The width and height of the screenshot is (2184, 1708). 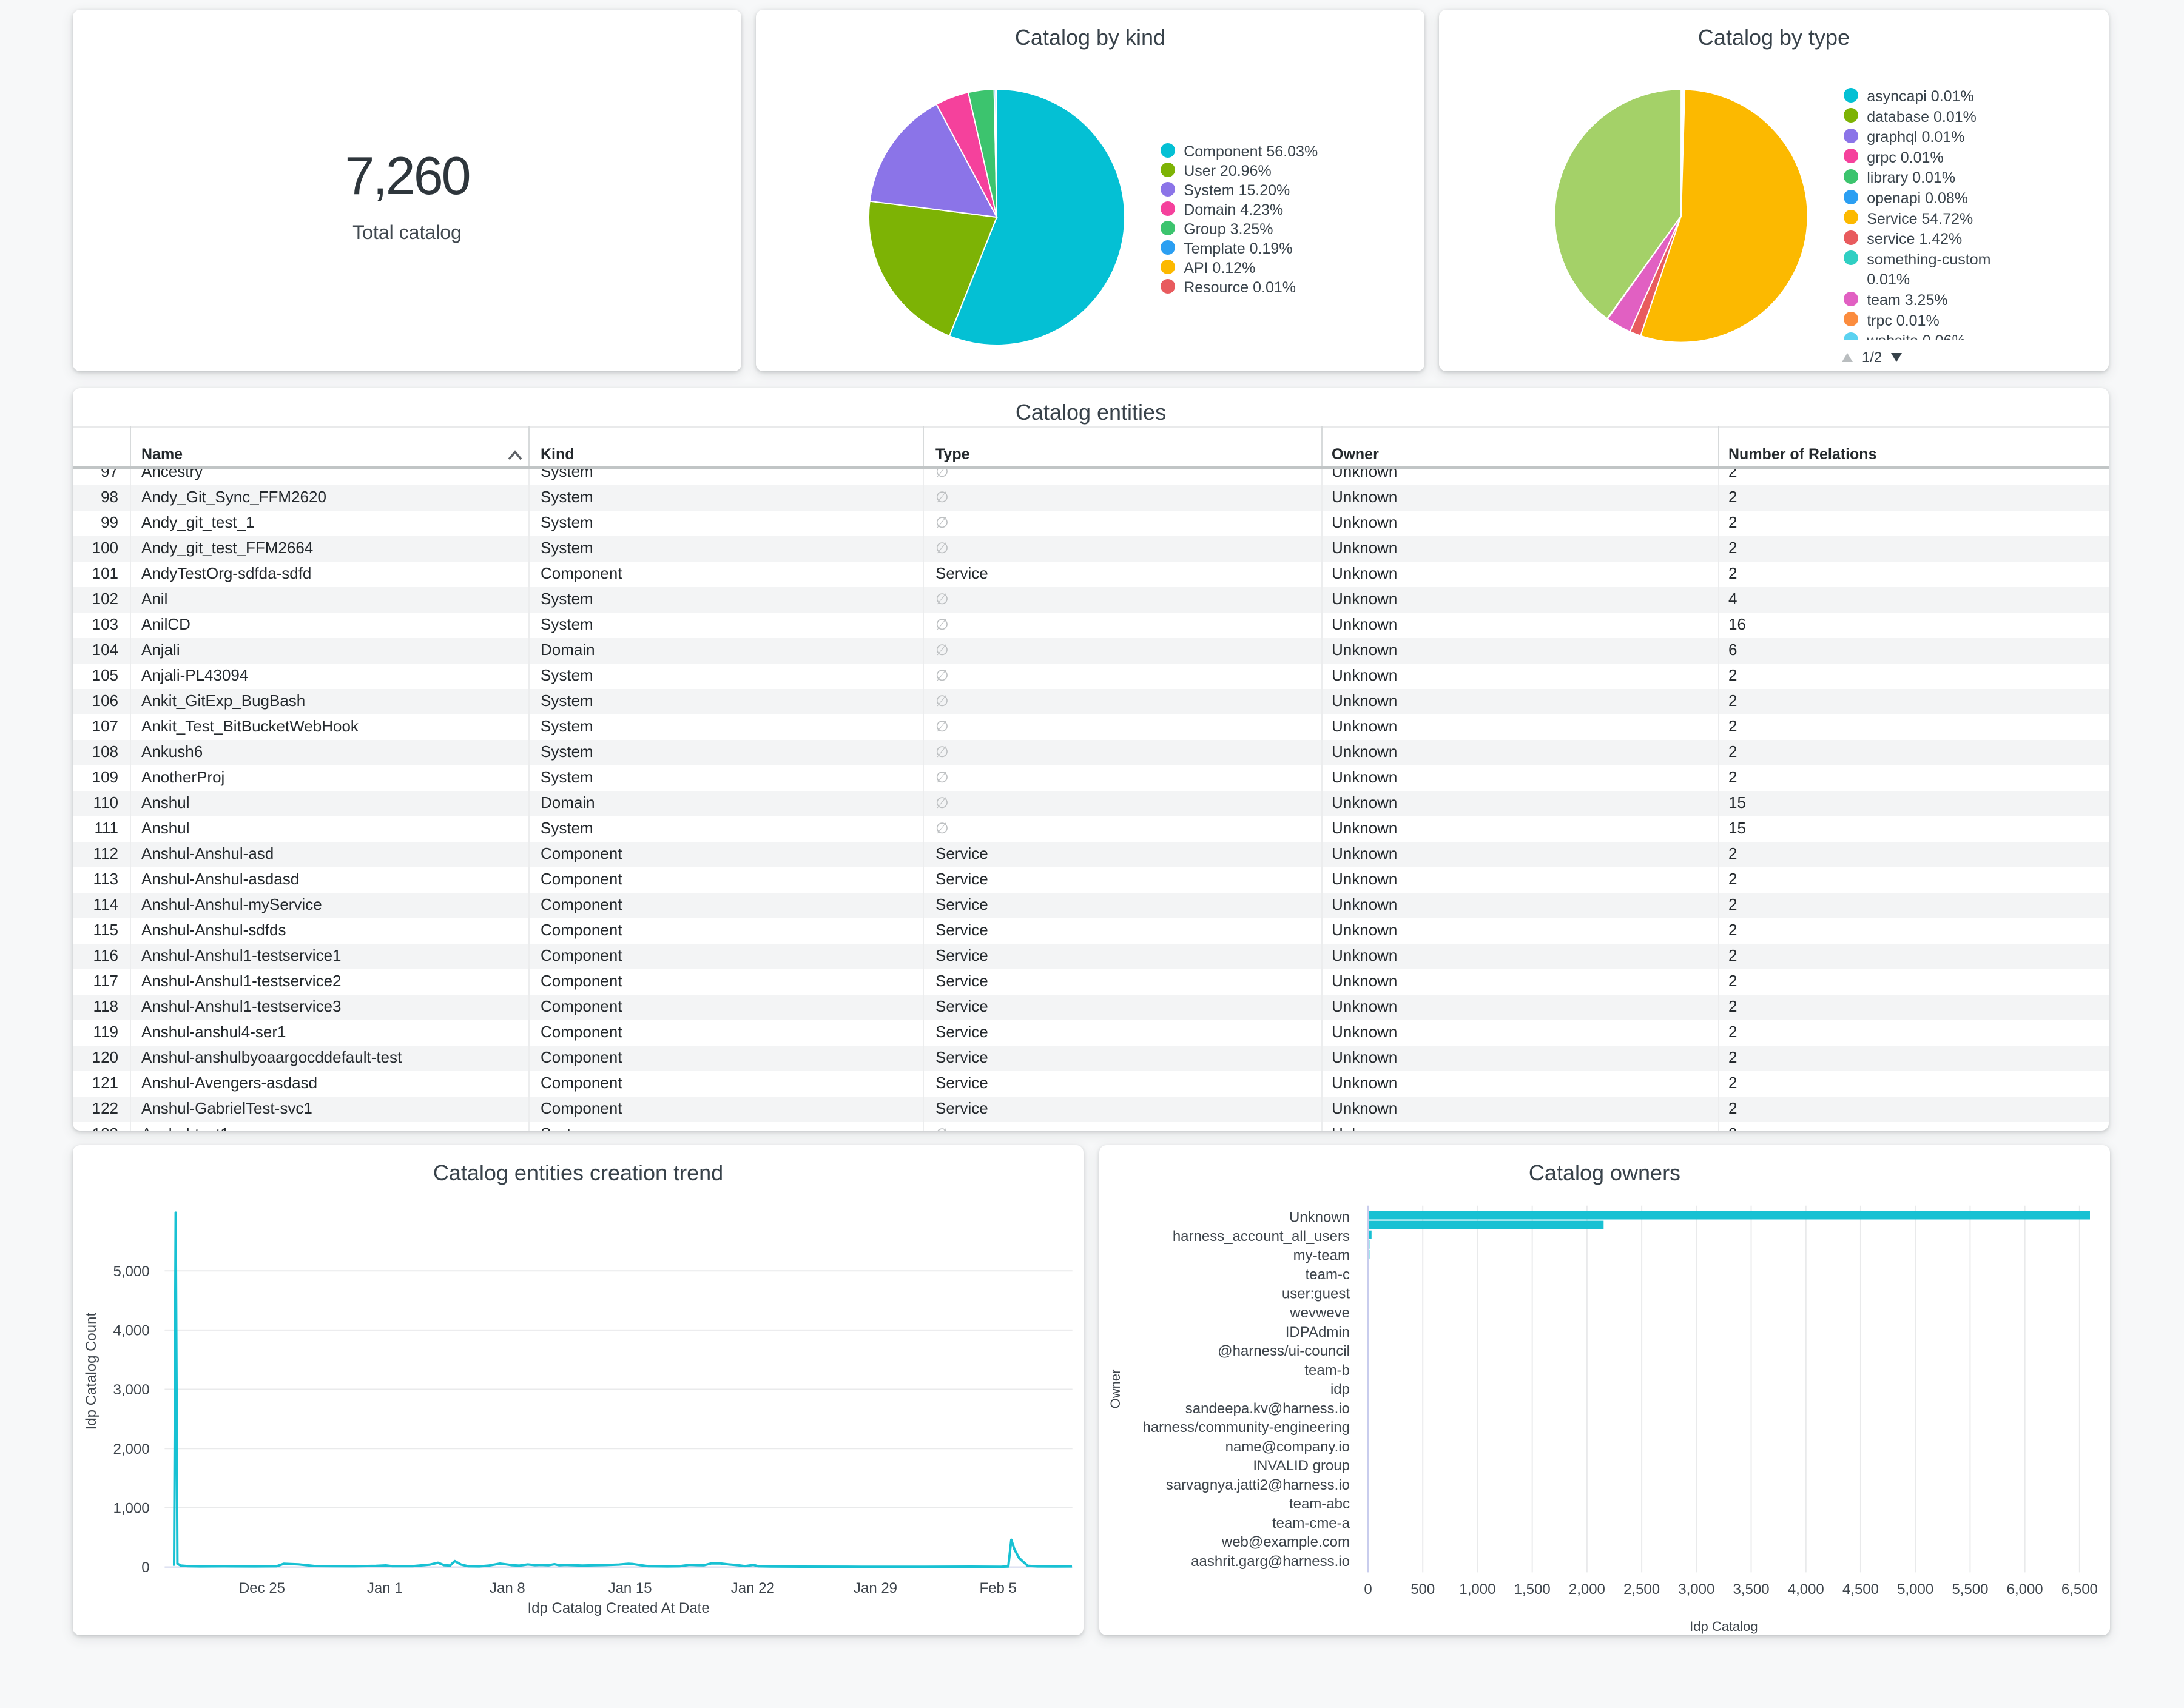 What do you see at coordinates (1422, 1590) in the screenshot?
I see `svg-text: 500` at bounding box center [1422, 1590].